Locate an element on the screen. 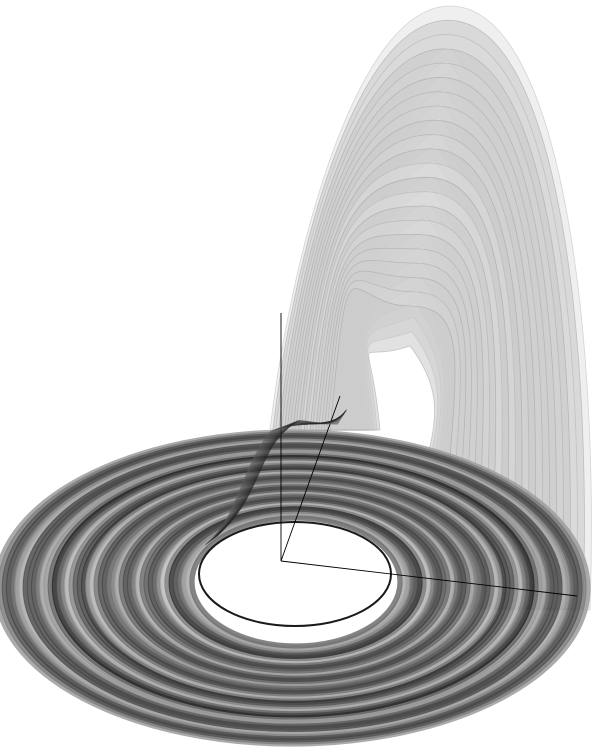 This screenshot has width=593, height=753. central-hole is located at coordinates (295, 574).